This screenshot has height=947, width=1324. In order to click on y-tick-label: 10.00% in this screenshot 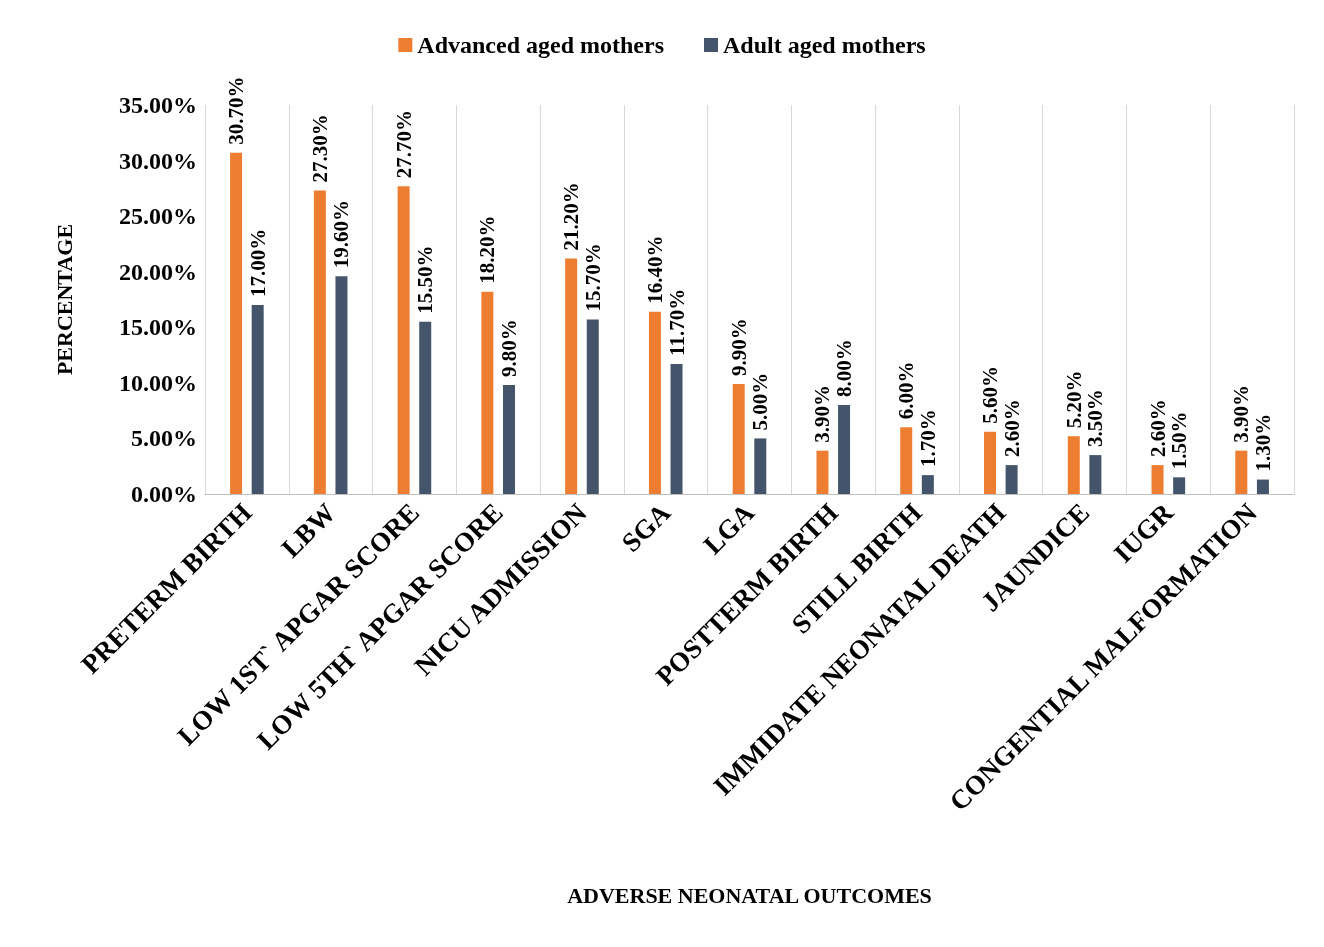, I will do `click(158, 382)`.